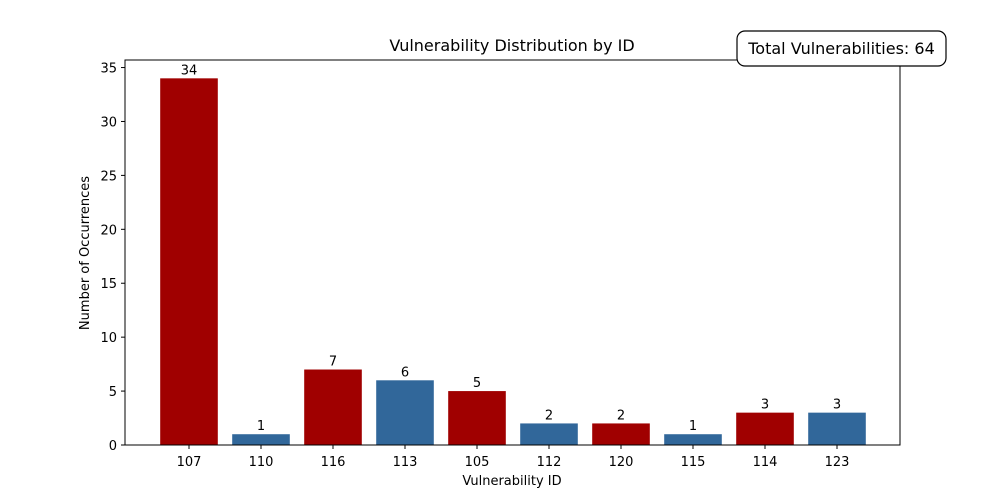 Image resolution: width=1000 pixels, height=504 pixels. I want to click on annotation-box-frame, so click(841, 48).